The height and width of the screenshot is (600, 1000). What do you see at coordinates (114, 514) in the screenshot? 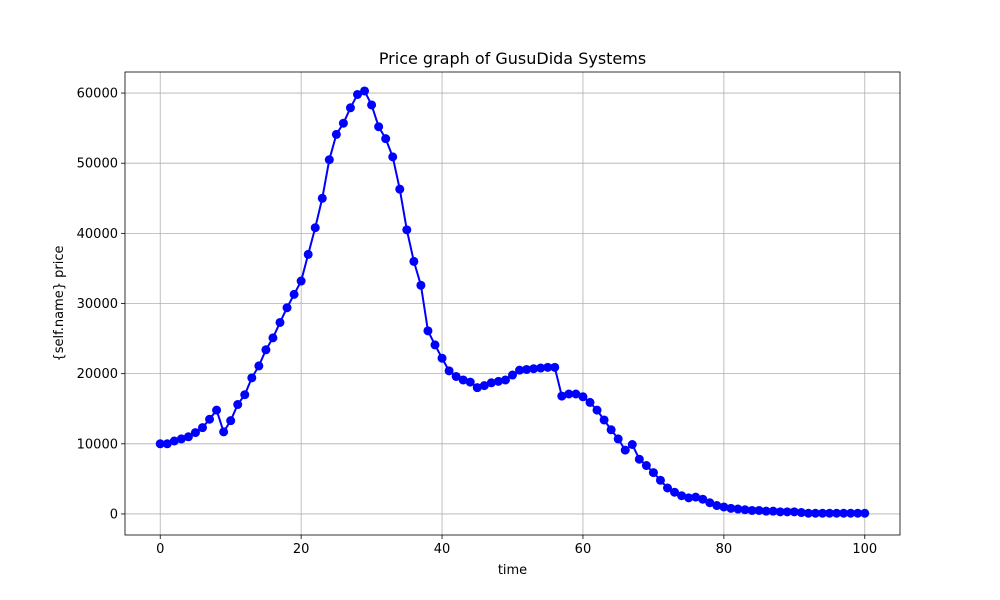
I see `y-tick-label: 0` at bounding box center [114, 514].